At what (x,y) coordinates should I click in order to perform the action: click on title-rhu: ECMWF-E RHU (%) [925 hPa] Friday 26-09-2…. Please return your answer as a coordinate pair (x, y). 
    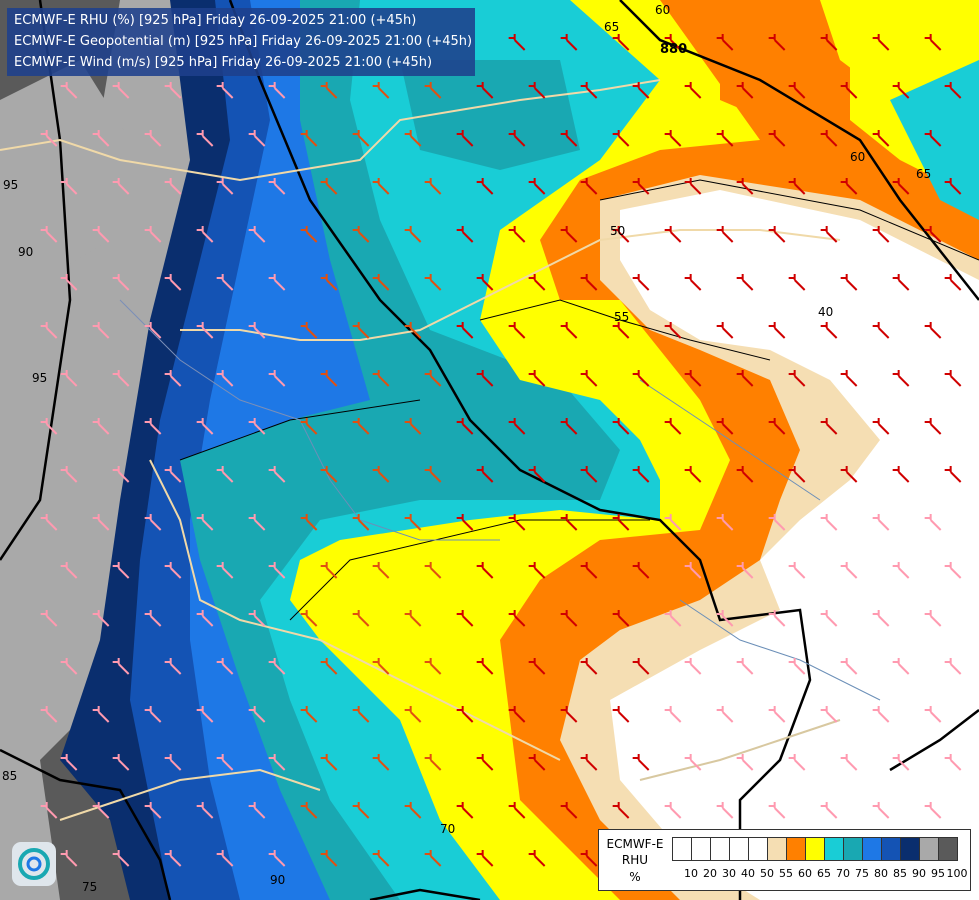
    Looking at the image, I should click on (215, 20).